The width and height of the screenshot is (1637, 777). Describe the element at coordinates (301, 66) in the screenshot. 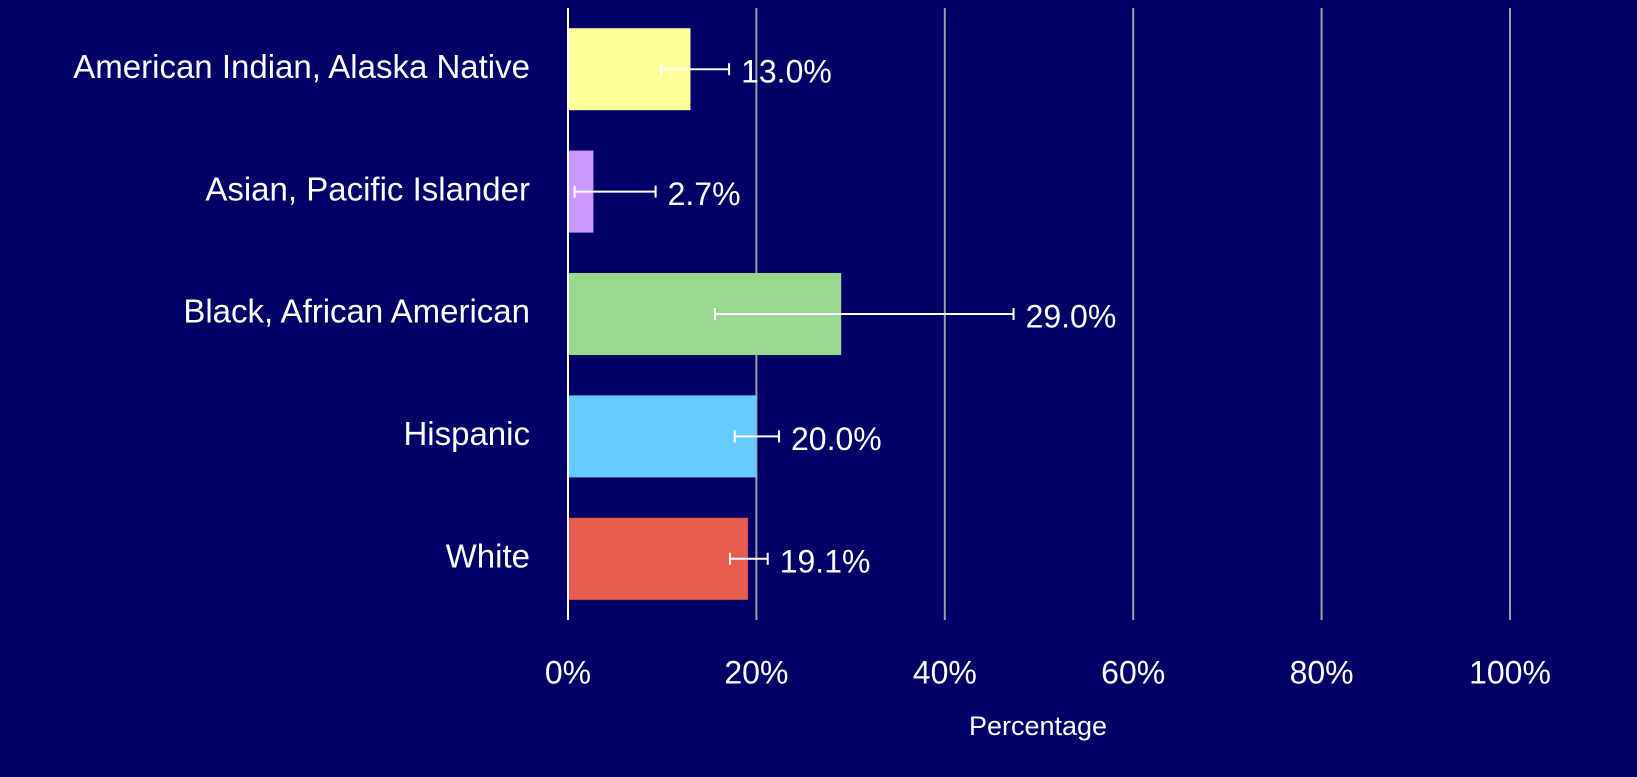

I see `y-tick-label: American Indian, Alaska Native` at that location.